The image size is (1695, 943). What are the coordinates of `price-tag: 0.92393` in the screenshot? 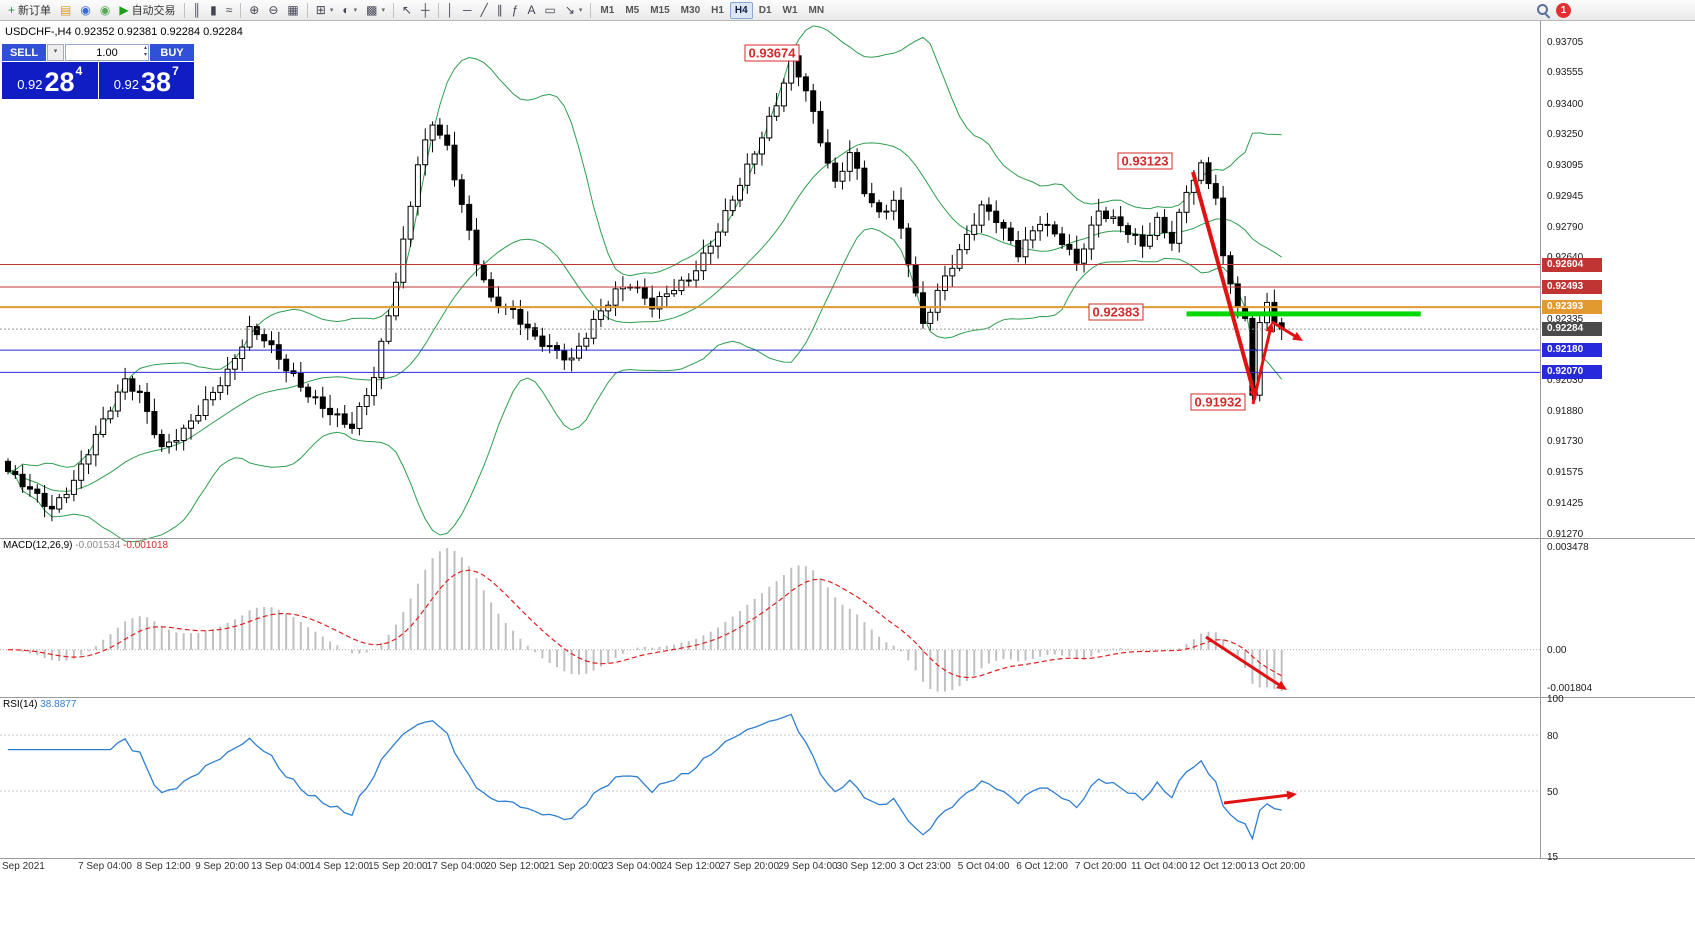 It's located at (1572, 307).